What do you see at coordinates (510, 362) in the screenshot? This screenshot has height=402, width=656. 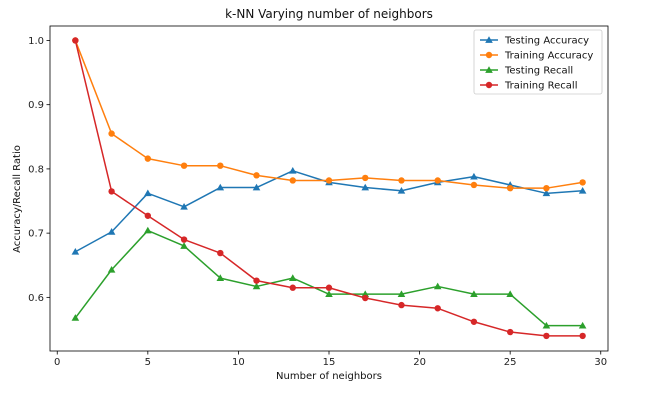 I see `x-tick-label: 25` at bounding box center [510, 362].